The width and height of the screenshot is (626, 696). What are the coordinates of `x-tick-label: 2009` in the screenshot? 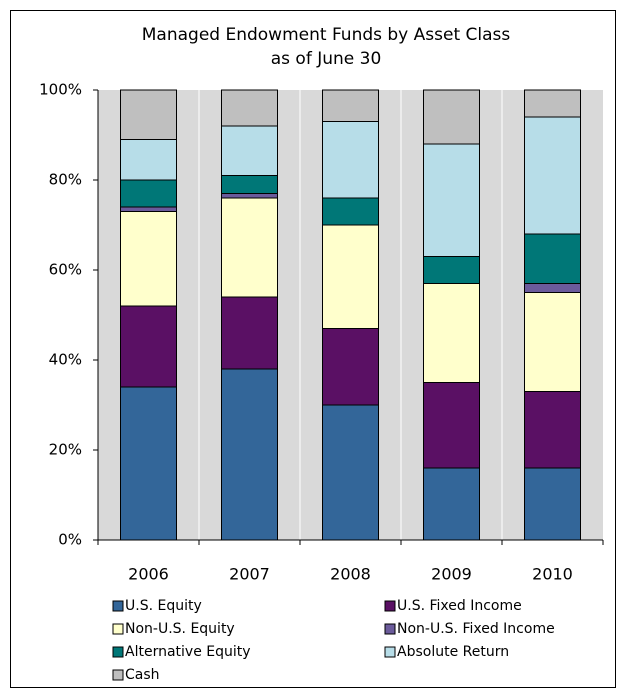 It's located at (451, 574).